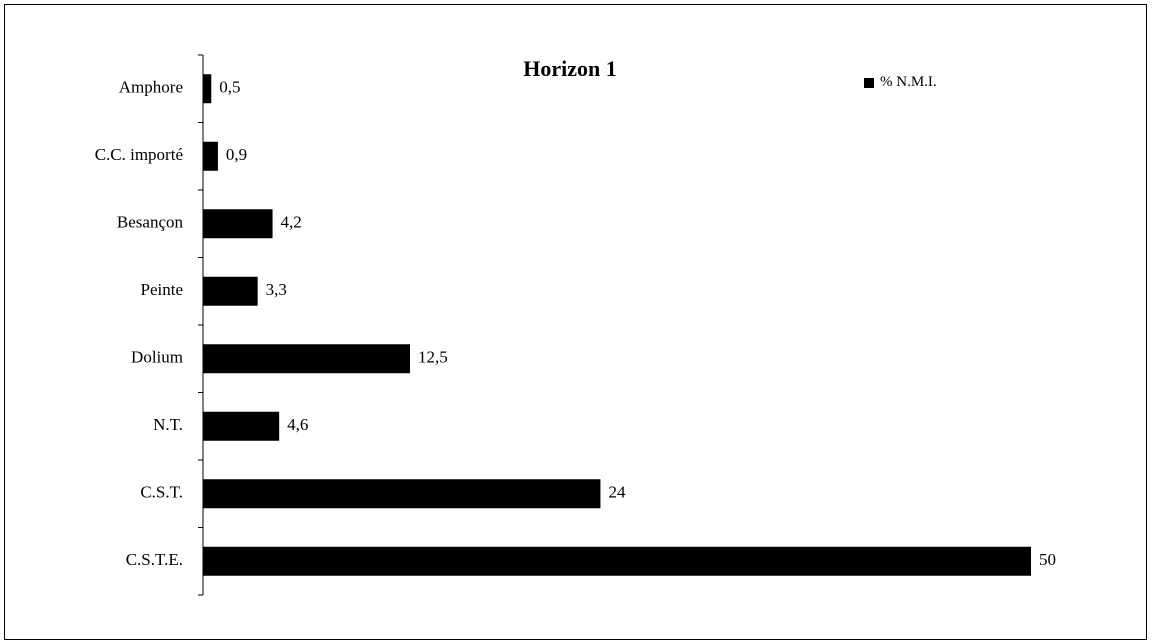 The height and width of the screenshot is (644, 1153). What do you see at coordinates (617, 492) in the screenshot?
I see `data-label: 24` at bounding box center [617, 492].